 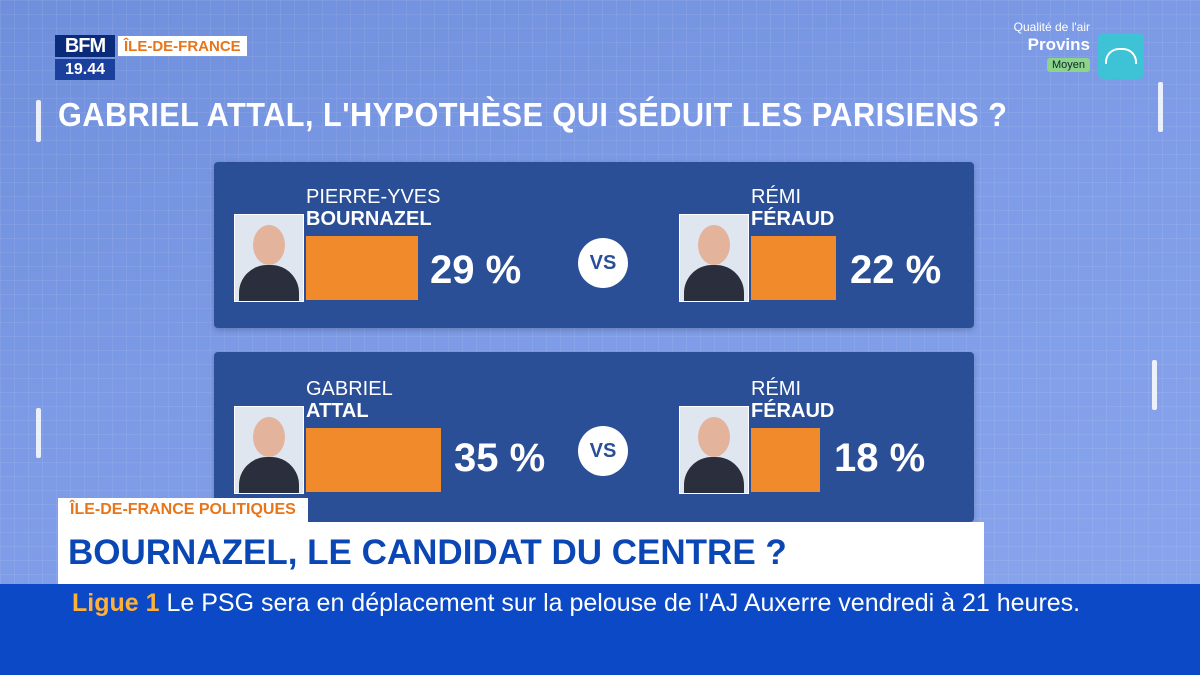 I want to click on air-quality-level: Moyen, so click(x=1068, y=65).